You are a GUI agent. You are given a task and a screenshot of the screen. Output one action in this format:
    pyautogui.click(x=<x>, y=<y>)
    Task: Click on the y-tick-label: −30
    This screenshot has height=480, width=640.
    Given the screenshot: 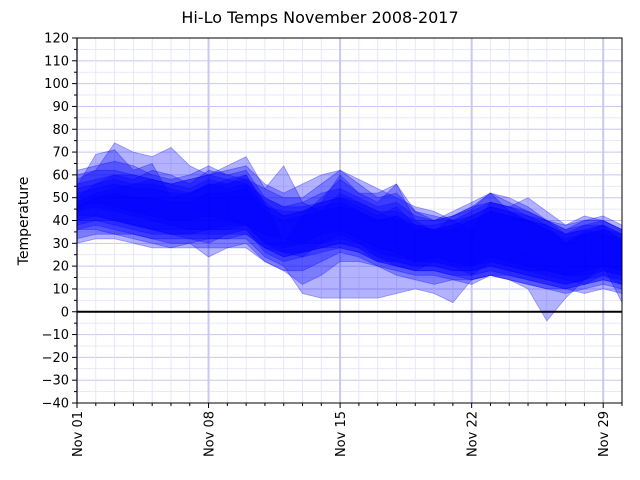 What is the action you would take?
    pyautogui.click(x=55, y=381)
    